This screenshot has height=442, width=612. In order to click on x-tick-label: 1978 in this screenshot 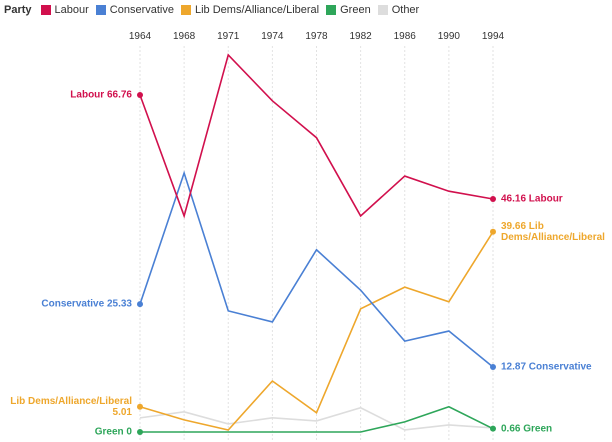, I will do `click(316, 36)`.